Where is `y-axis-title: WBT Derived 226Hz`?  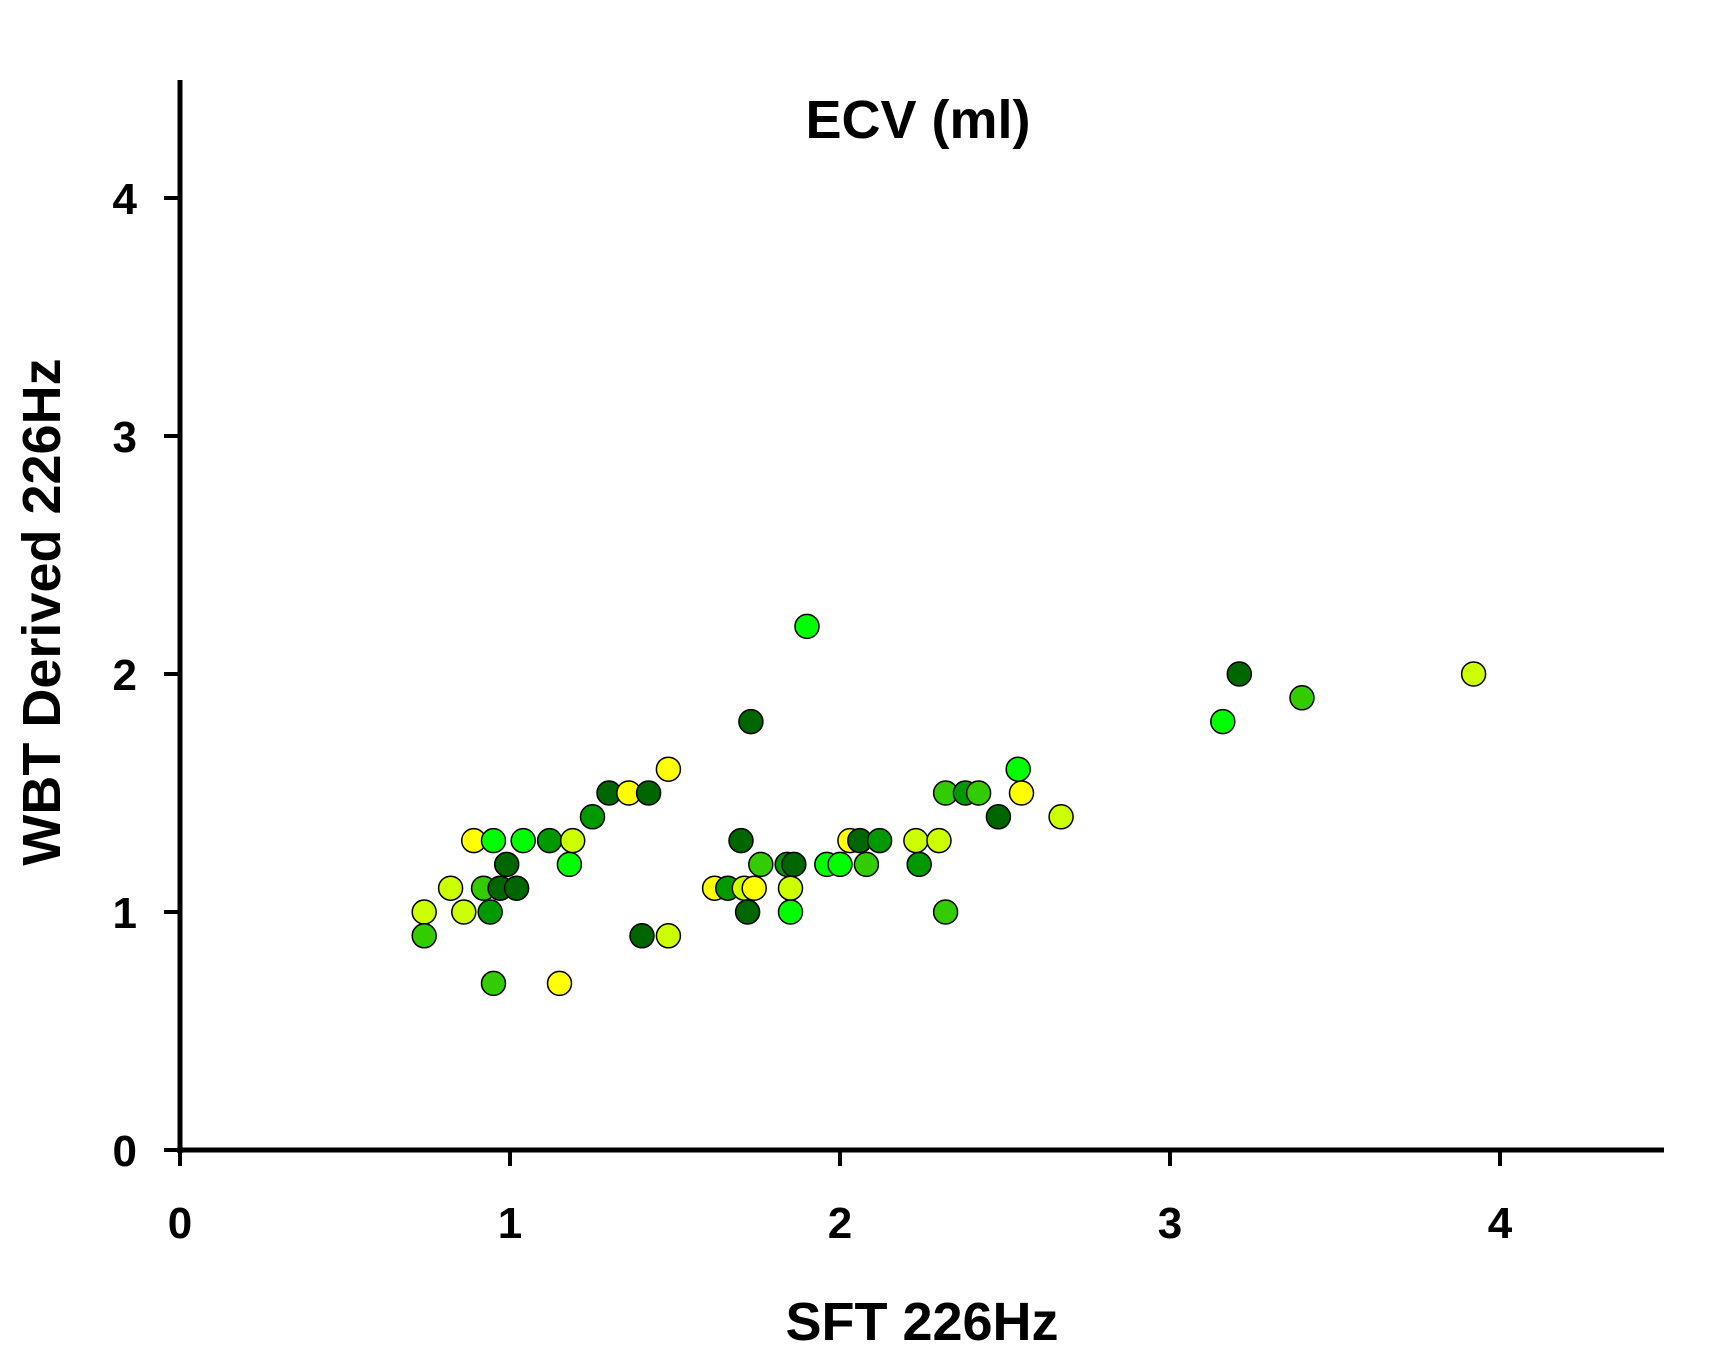 y-axis-title: WBT Derived 226Hz is located at coordinates (42, 611).